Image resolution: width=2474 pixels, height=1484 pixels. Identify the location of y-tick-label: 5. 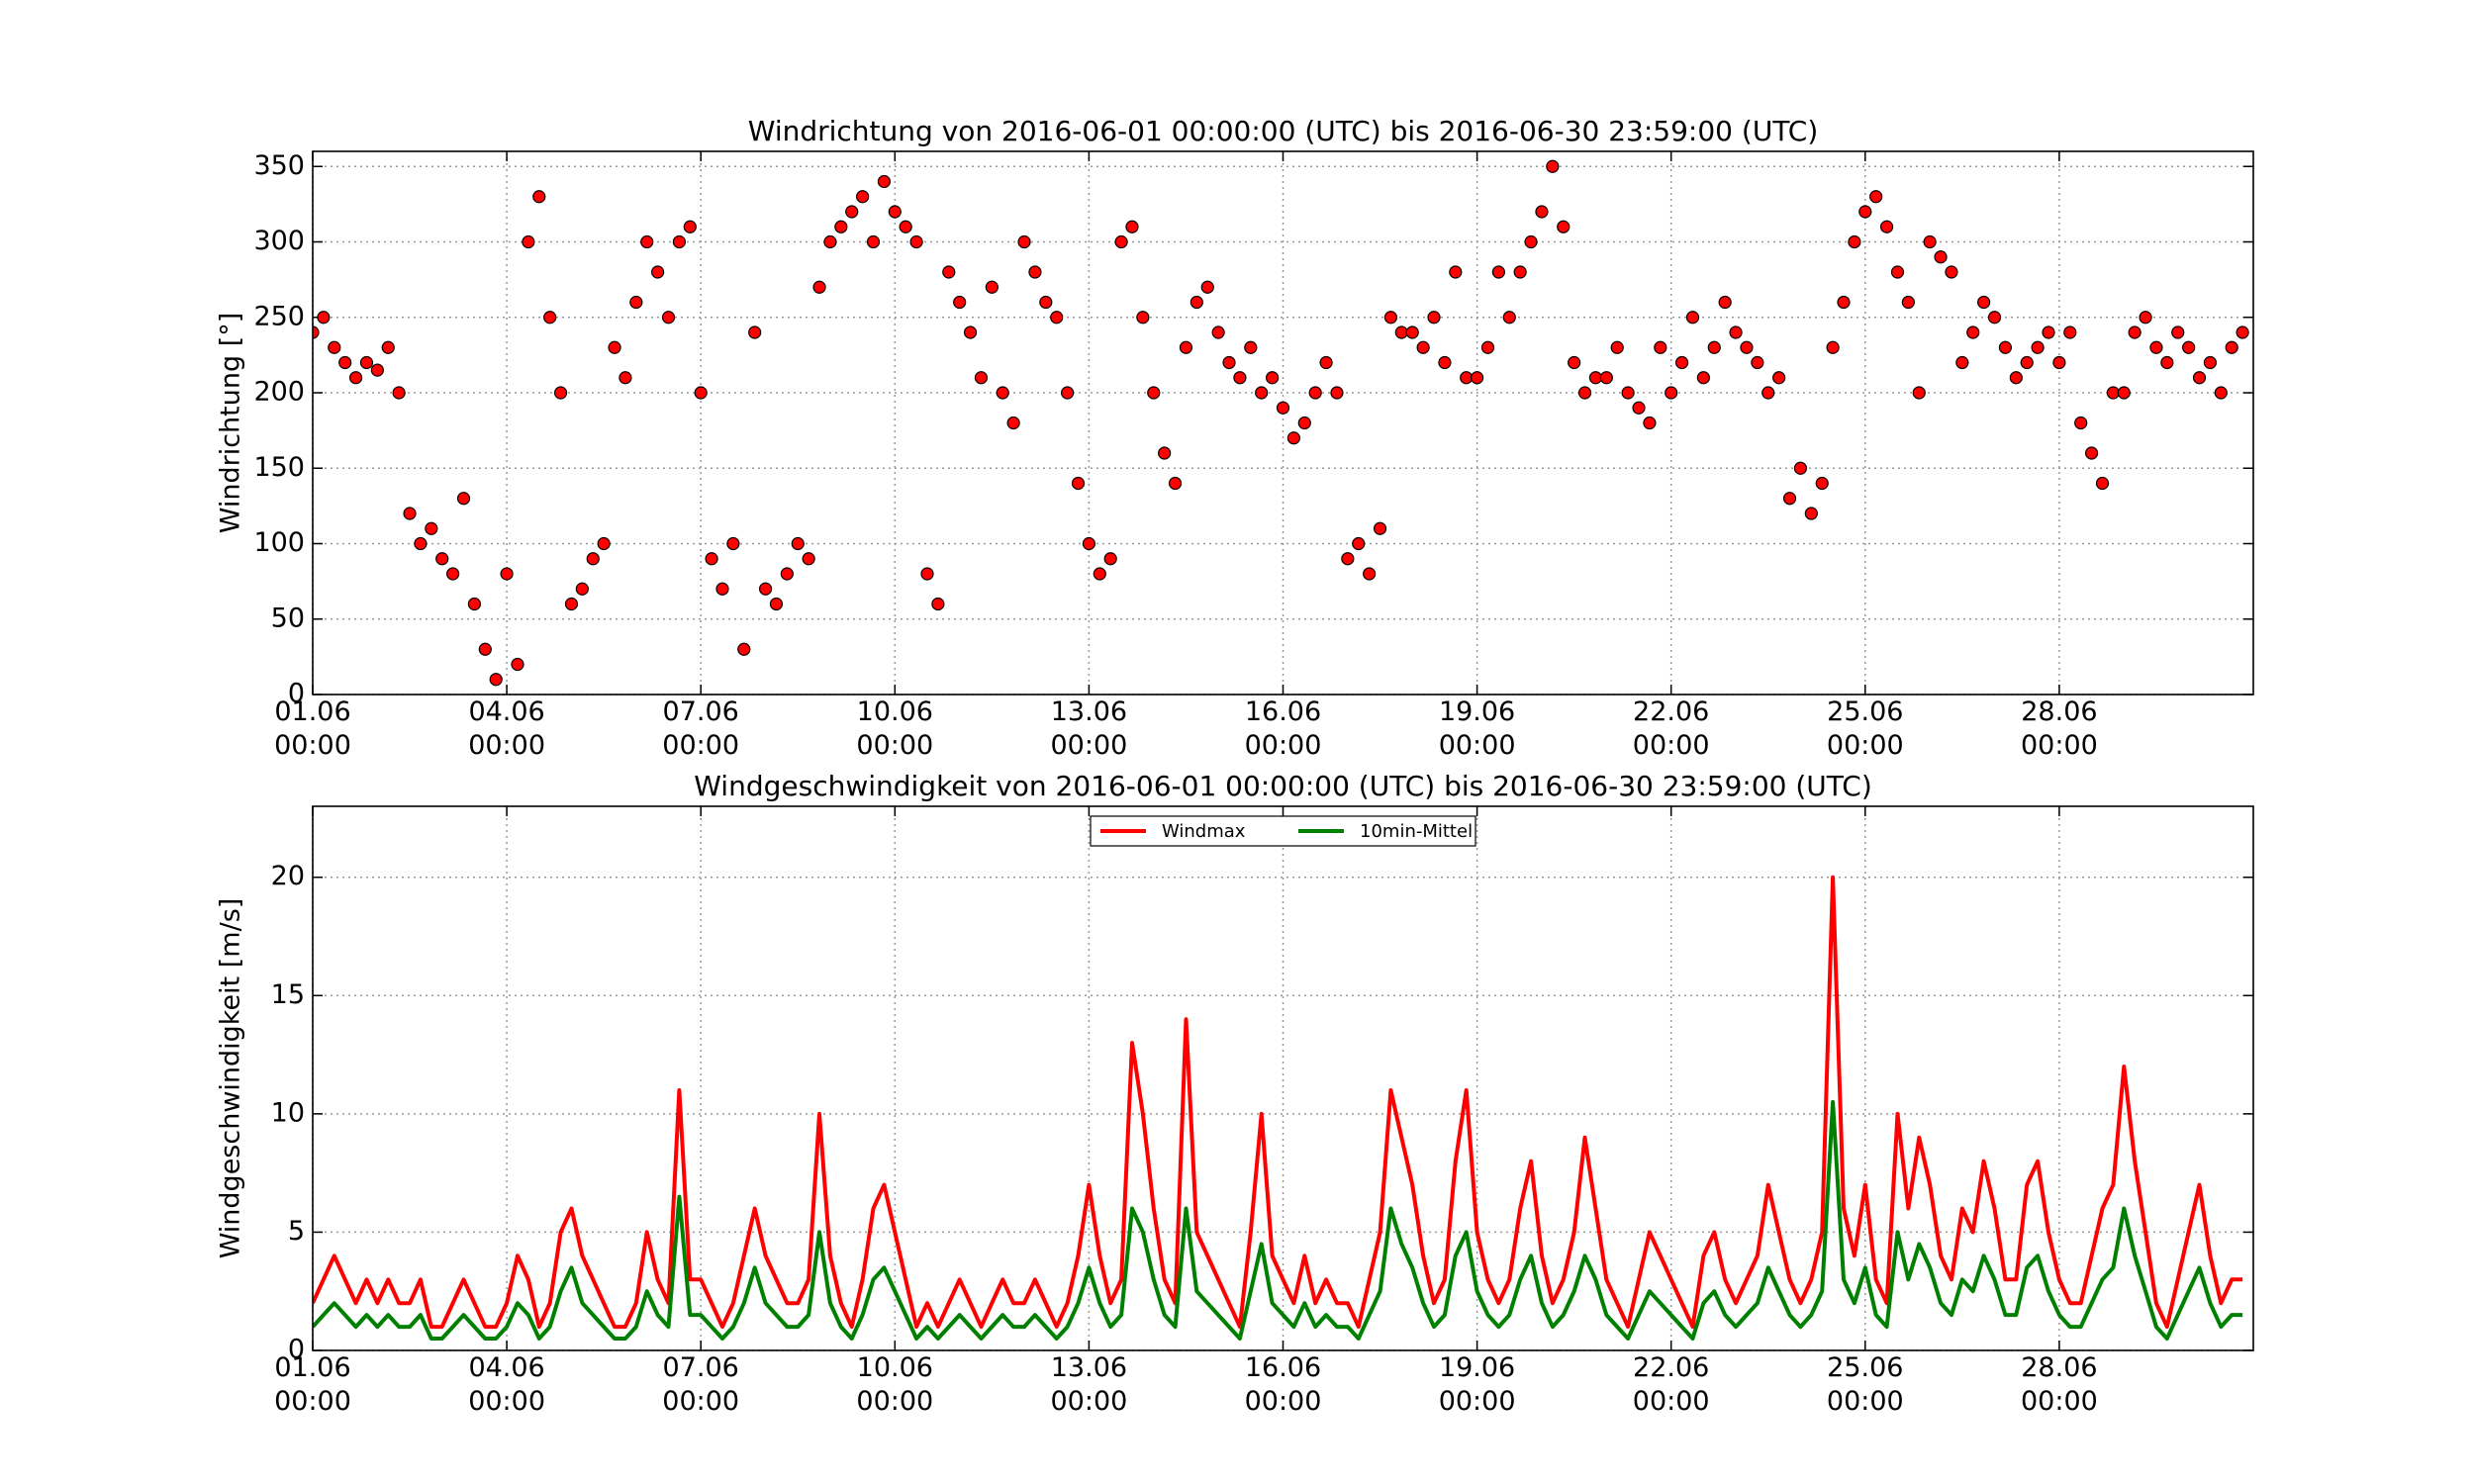
(297, 1231).